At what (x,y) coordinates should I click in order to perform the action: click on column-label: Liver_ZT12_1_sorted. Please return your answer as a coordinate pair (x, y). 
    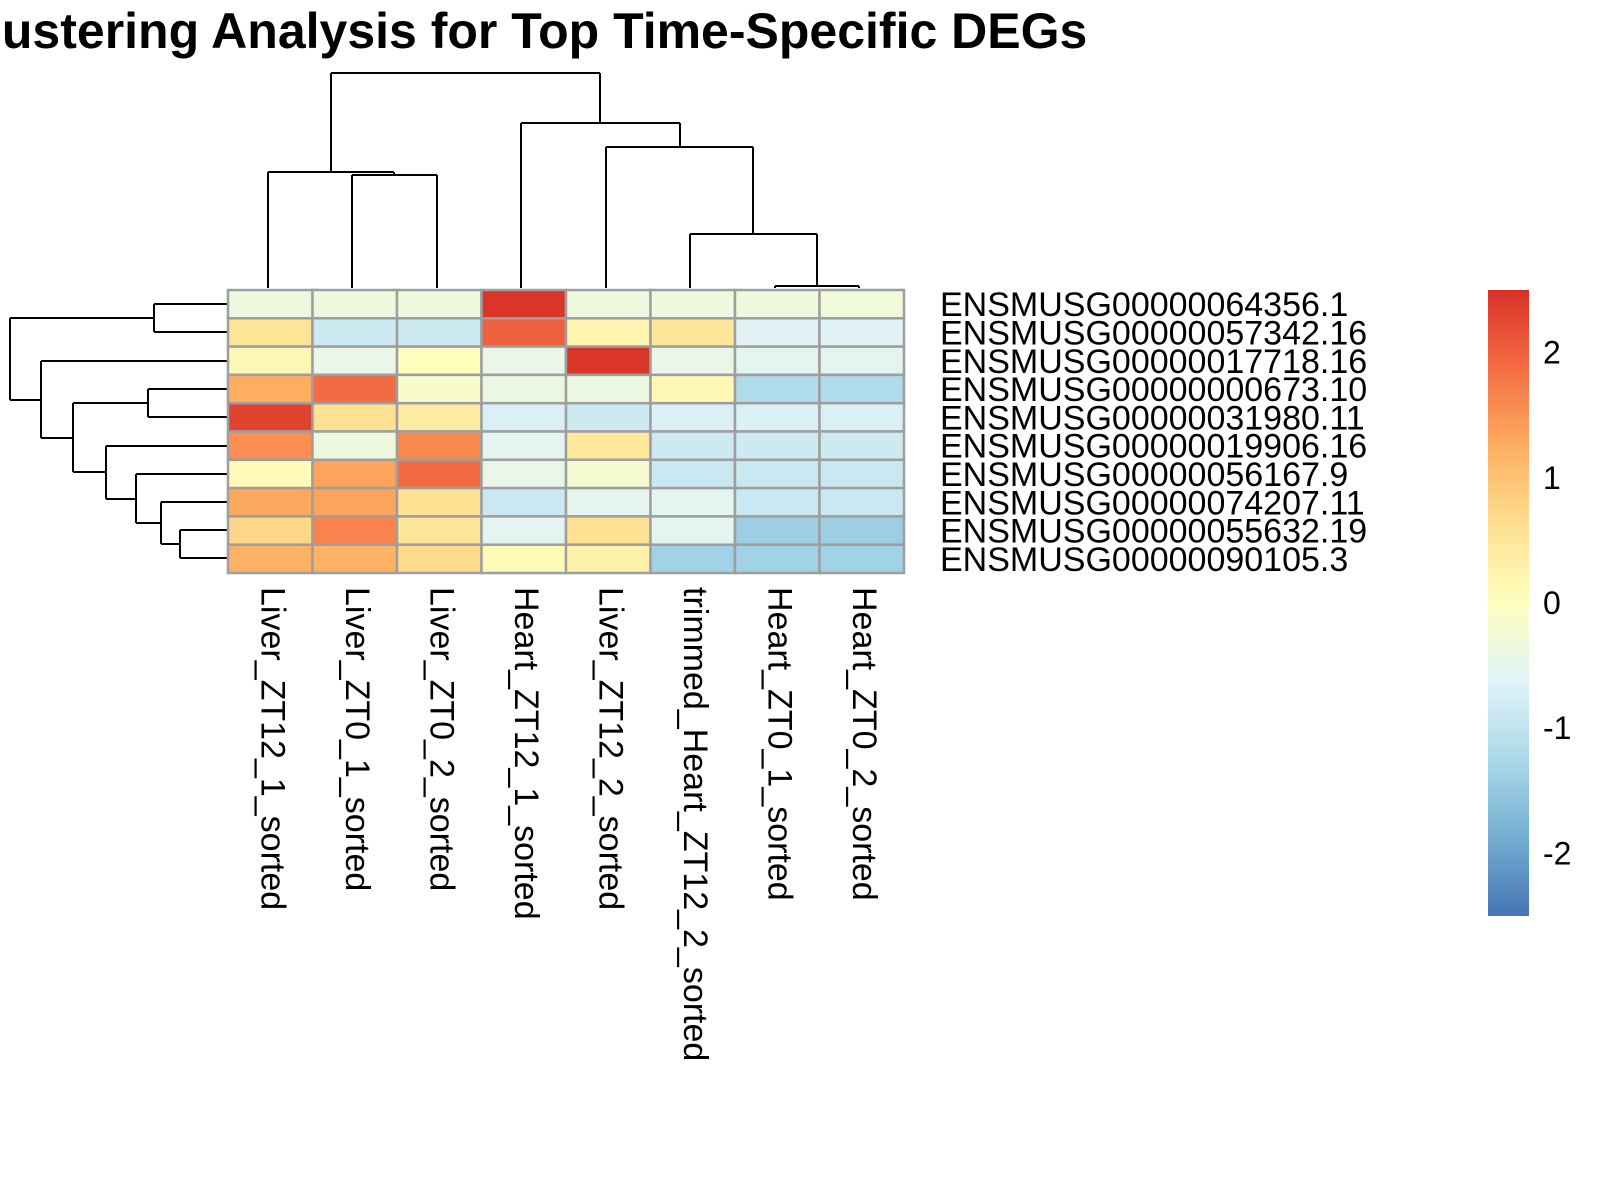
    Looking at the image, I should click on (272, 748).